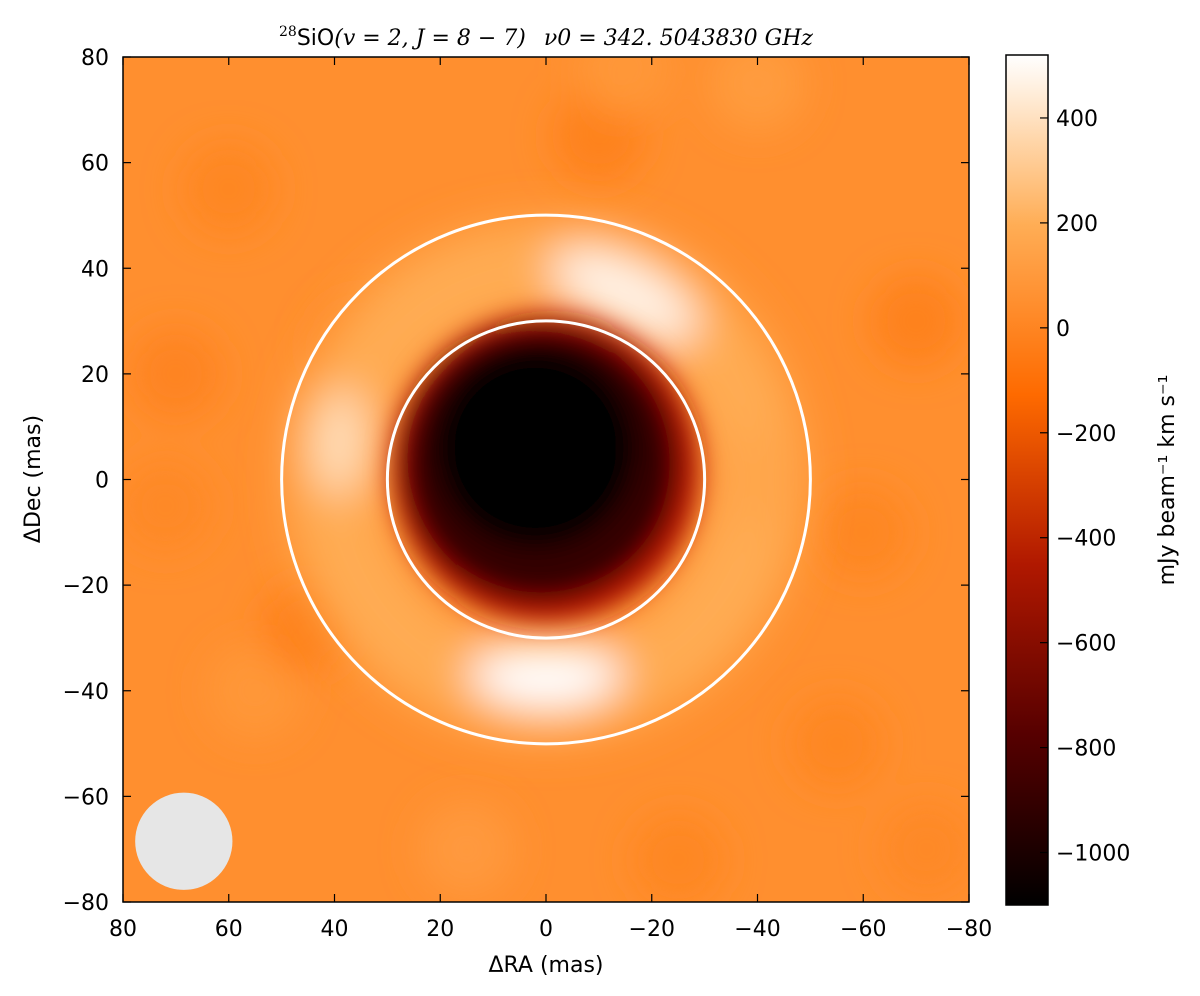  I want to click on colorbar-label: mJy beam⁻¹ km s⁻¹, so click(1167, 480).